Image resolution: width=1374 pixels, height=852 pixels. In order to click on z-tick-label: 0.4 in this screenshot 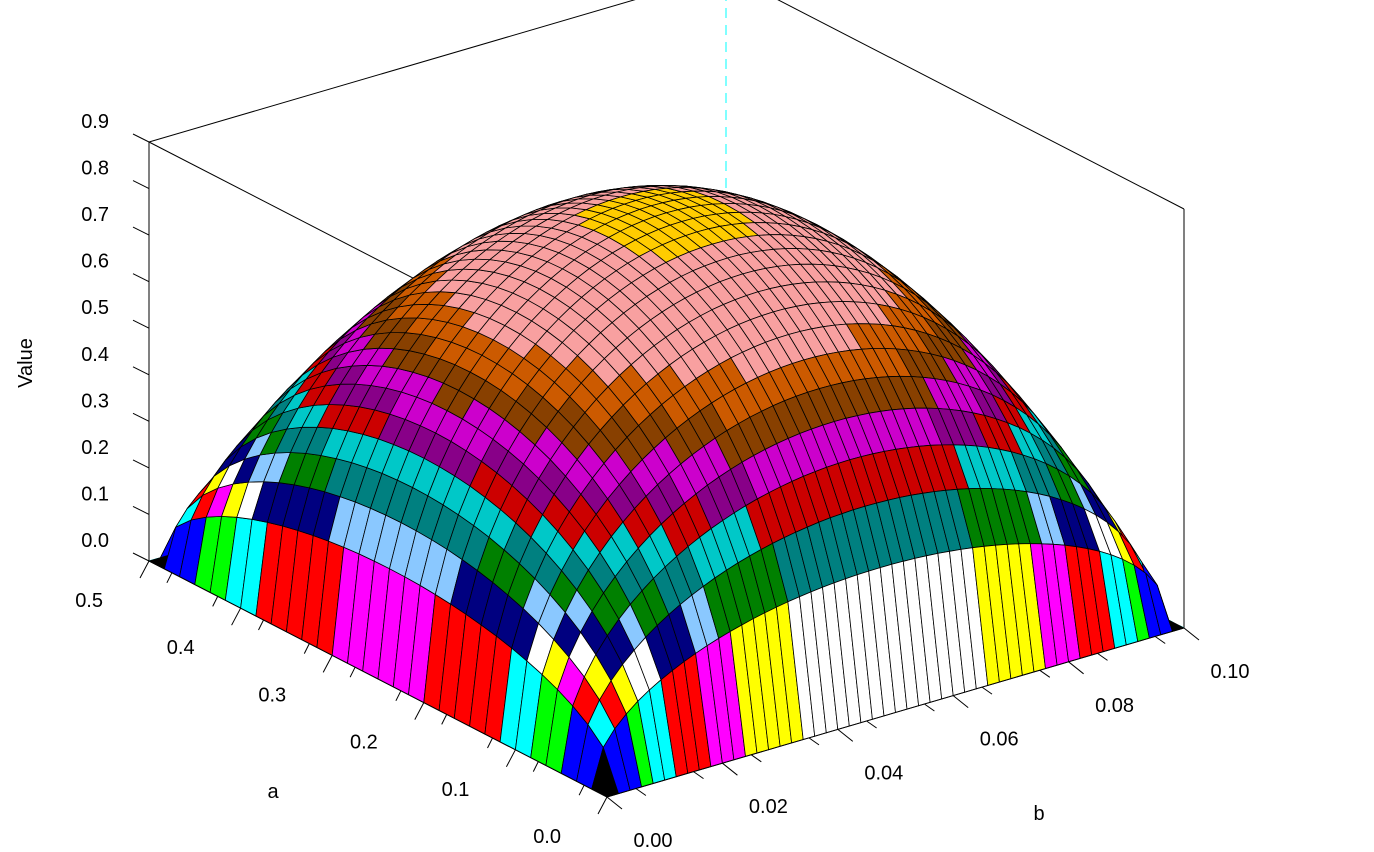, I will do `click(95, 355)`.